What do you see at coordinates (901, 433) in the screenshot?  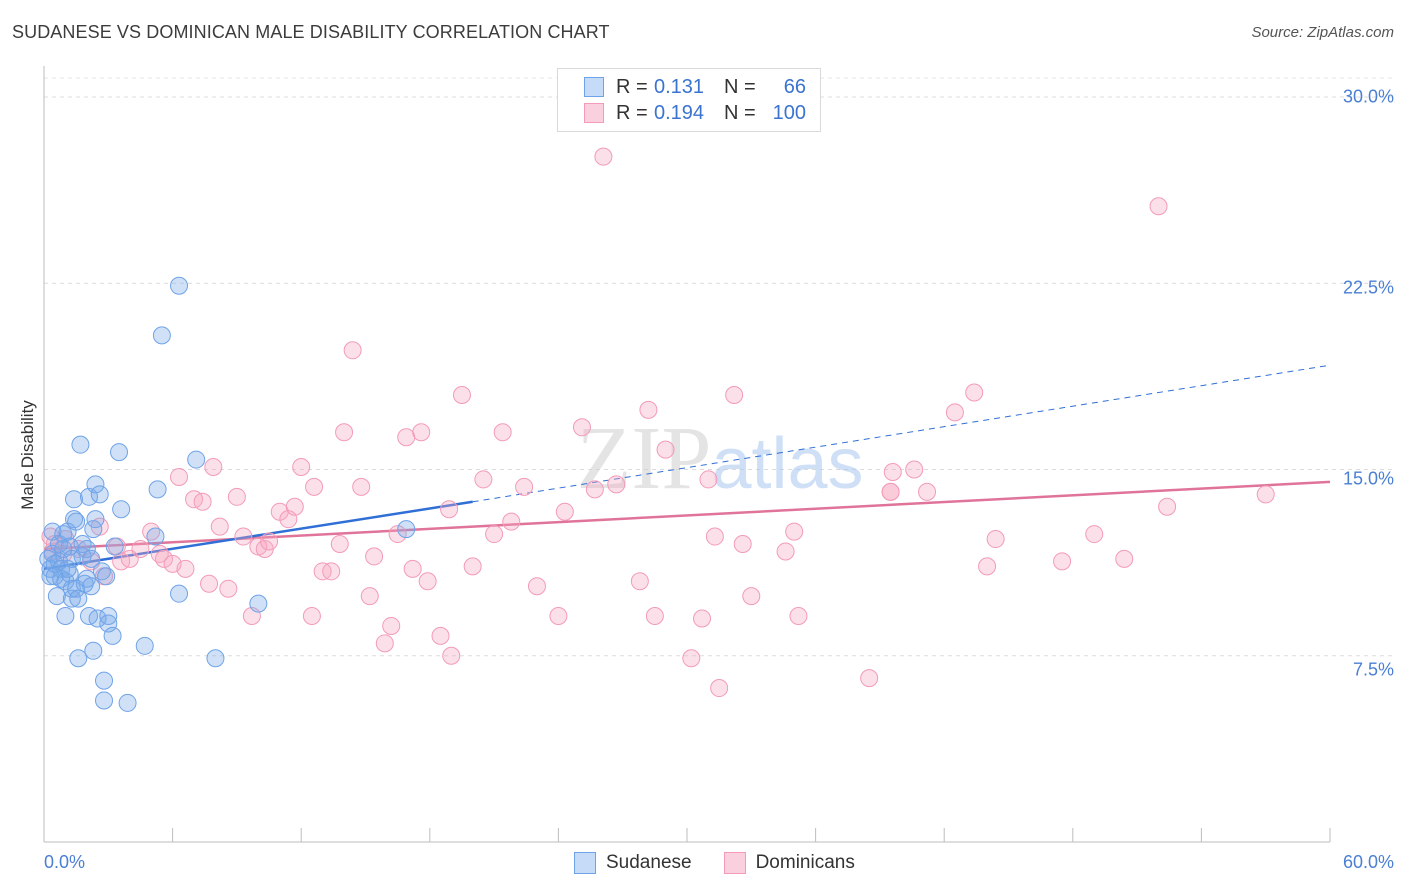 I see `sudanese-trend-extension` at bounding box center [901, 433].